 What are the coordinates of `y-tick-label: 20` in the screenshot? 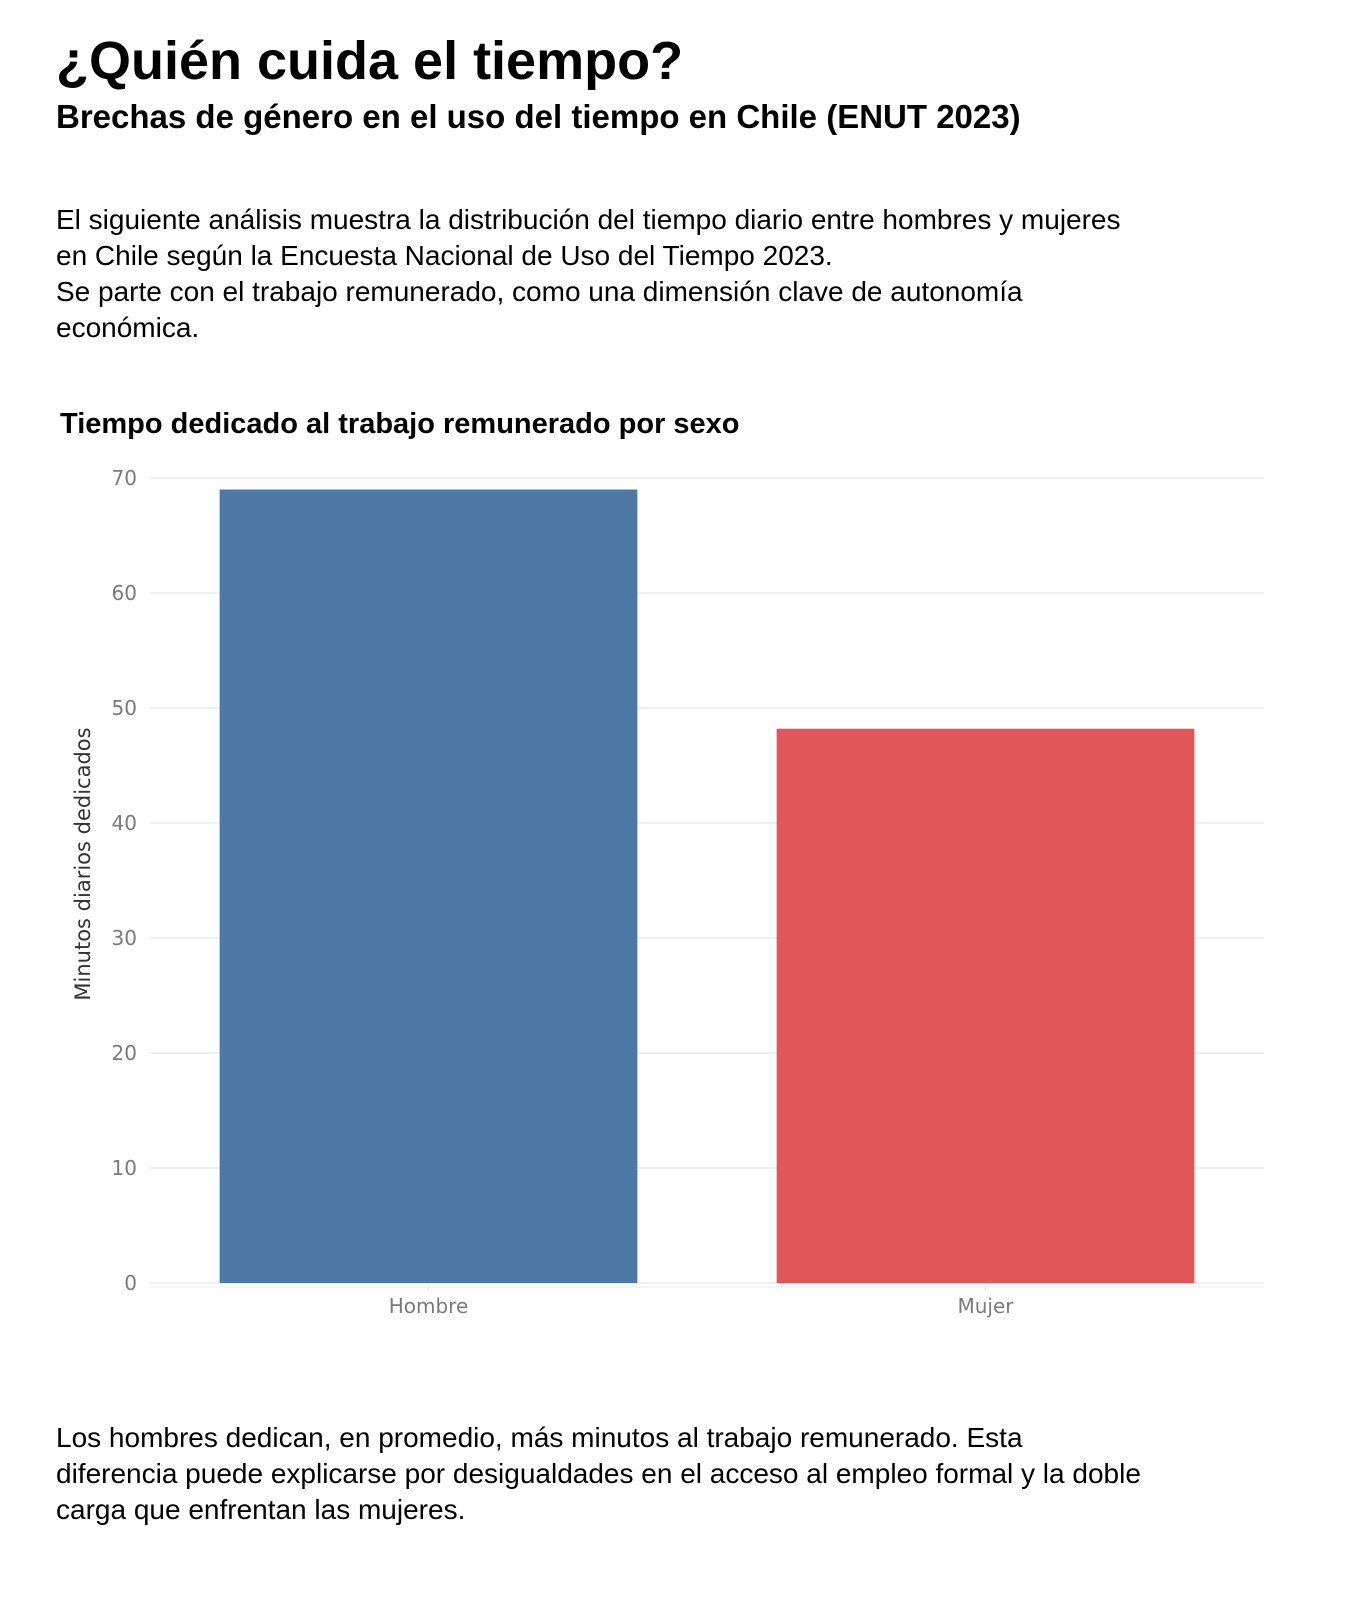 It's located at (124, 1053).